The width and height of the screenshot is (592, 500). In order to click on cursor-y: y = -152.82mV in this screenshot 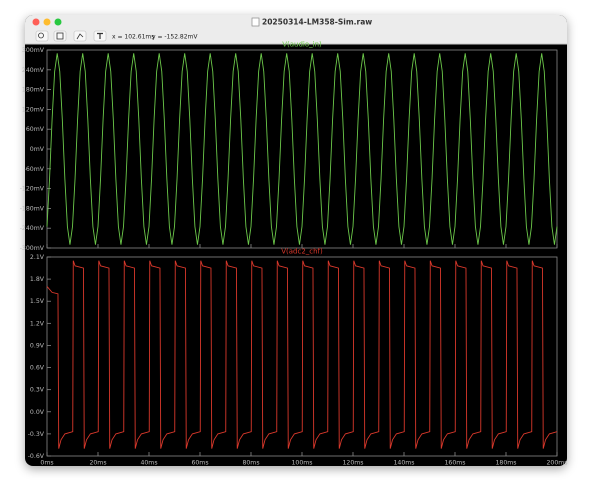, I will do `click(175, 37)`.